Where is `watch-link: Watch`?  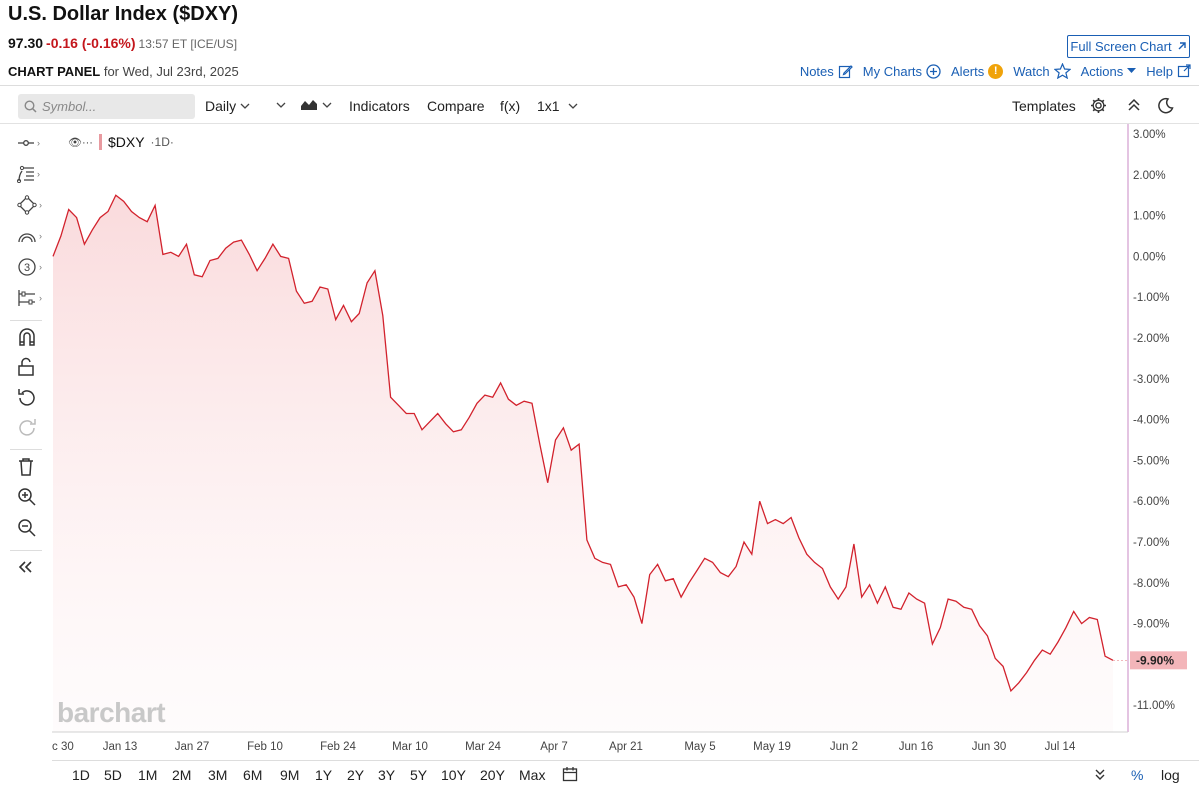 watch-link: Watch is located at coordinates (1042, 71).